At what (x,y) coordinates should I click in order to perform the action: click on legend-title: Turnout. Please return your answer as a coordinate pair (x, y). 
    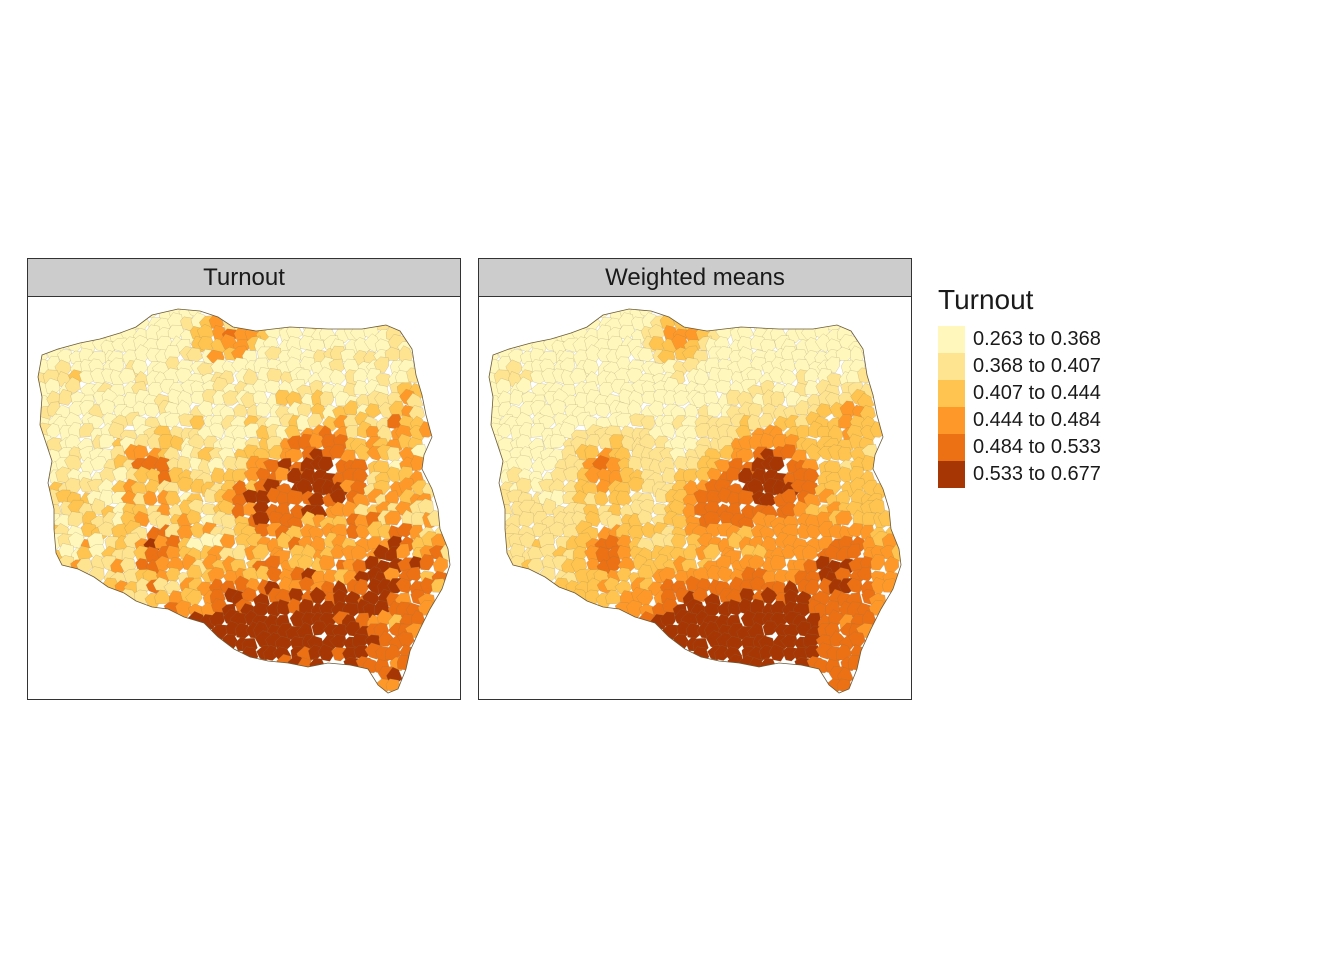
    Looking at the image, I should click on (986, 299).